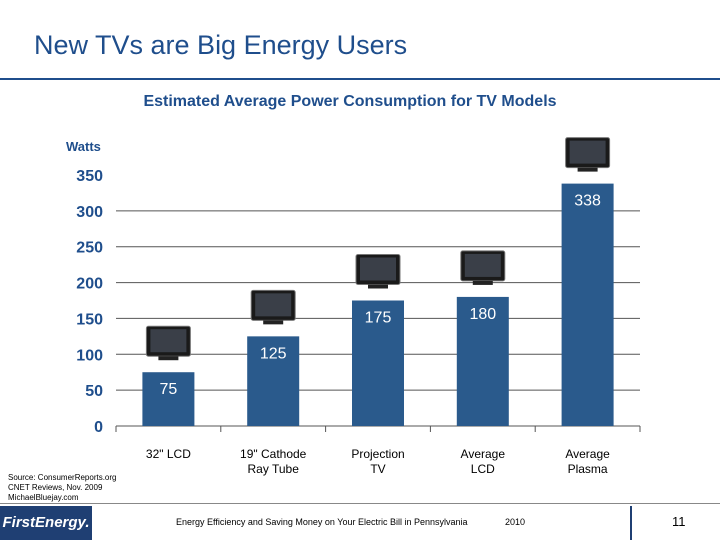 The width and height of the screenshot is (720, 540). What do you see at coordinates (89, 176) in the screenshot?
I see `y-tick-label: 350` at bounding box center [89, 176].